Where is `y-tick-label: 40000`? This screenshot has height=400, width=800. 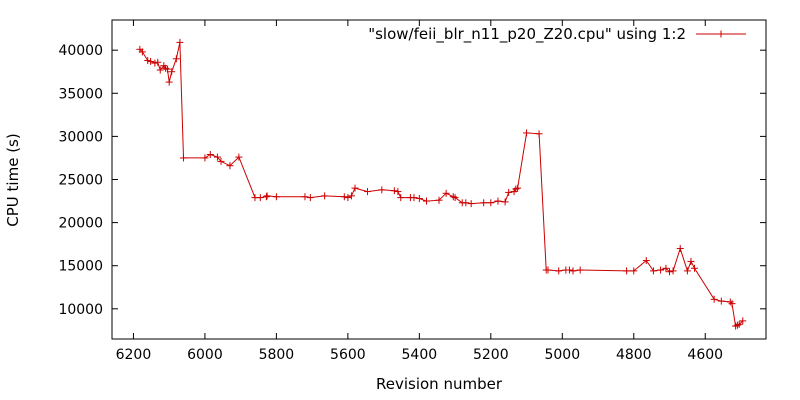
y-tick-label: 40000 is located at coordinates (80, 51).